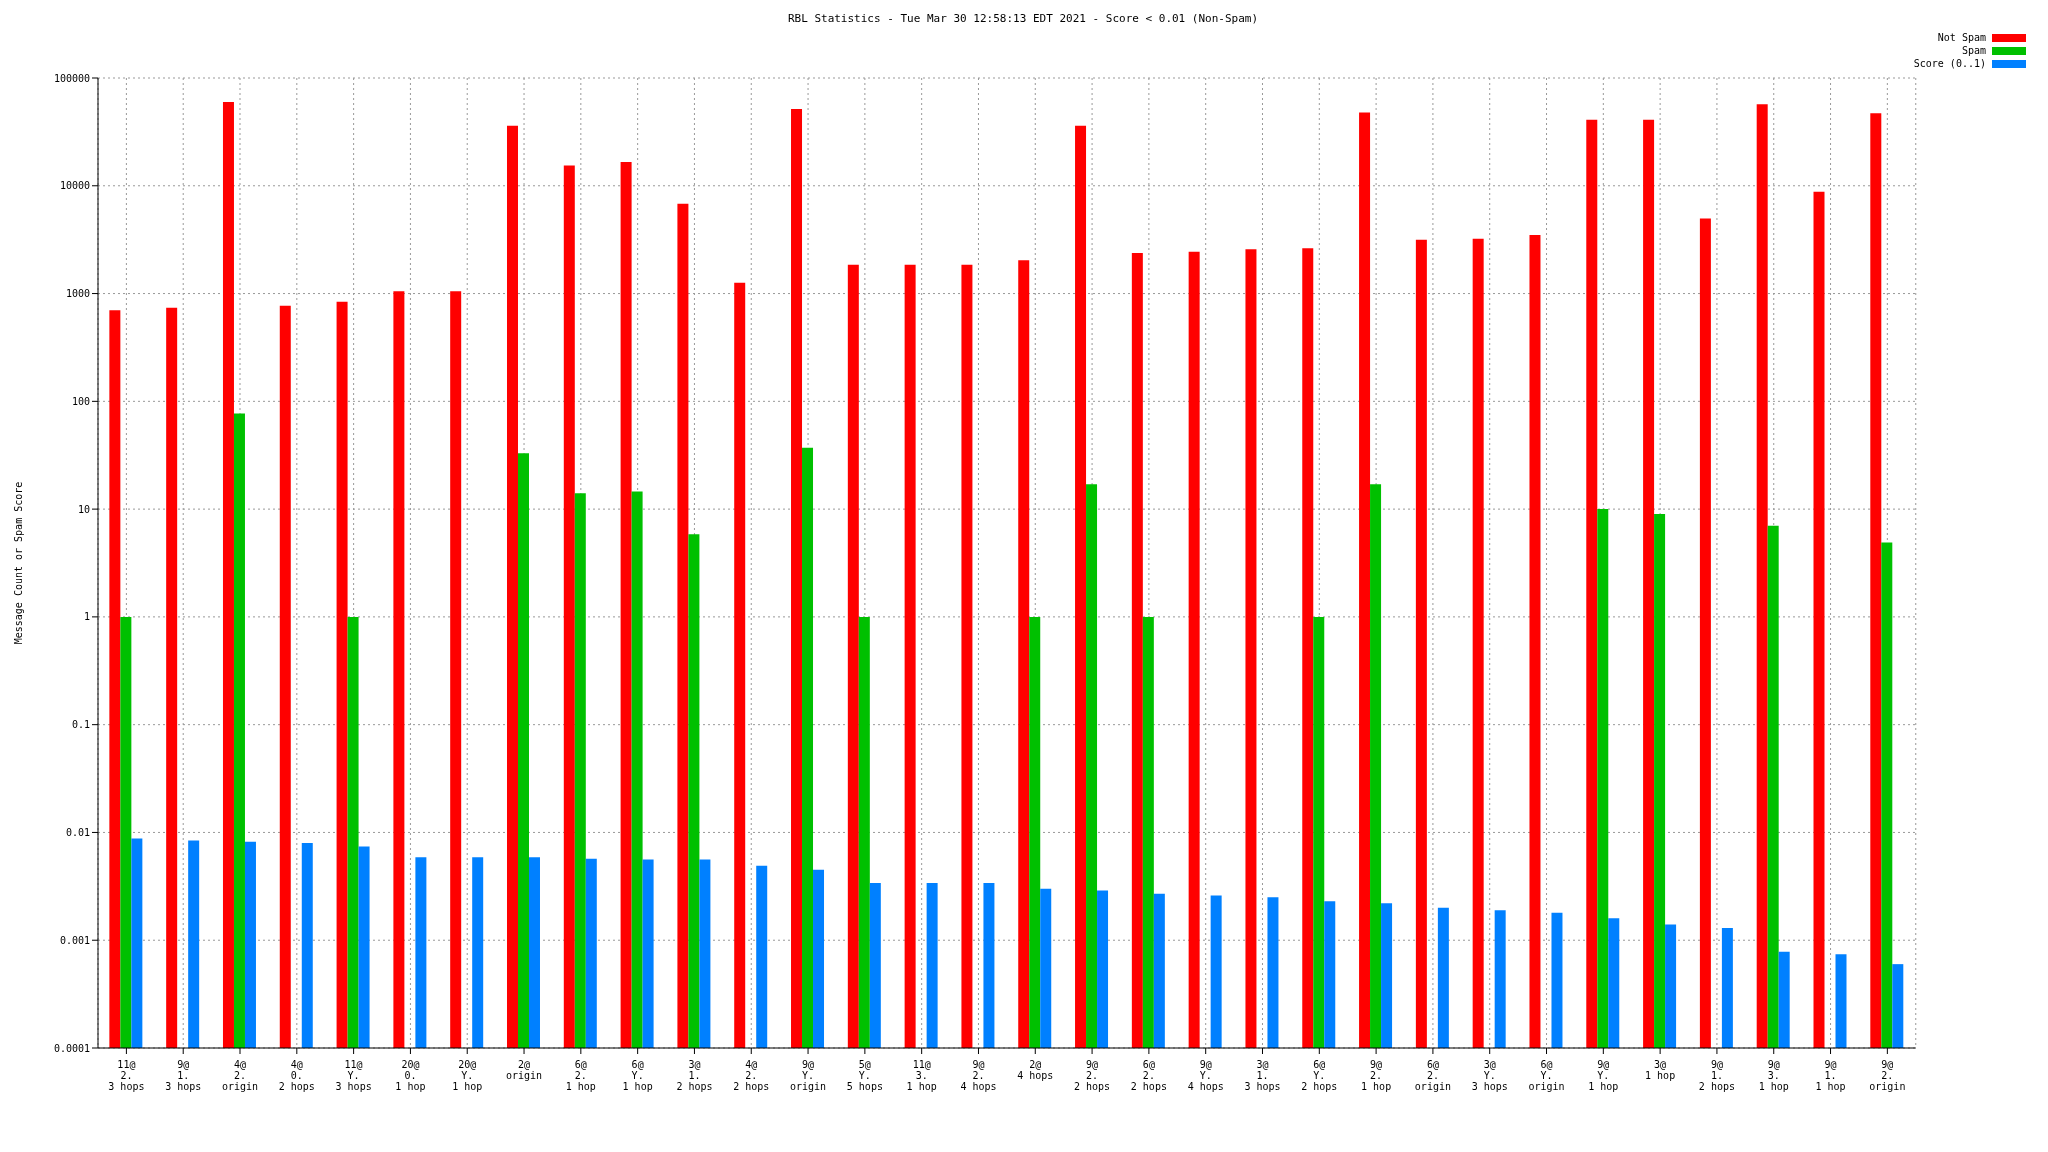 The width and height of the screenshot is (2048, 1152). I want to click on x-tick-label: 3@ 1. 2 hops, so click(694, 1075).